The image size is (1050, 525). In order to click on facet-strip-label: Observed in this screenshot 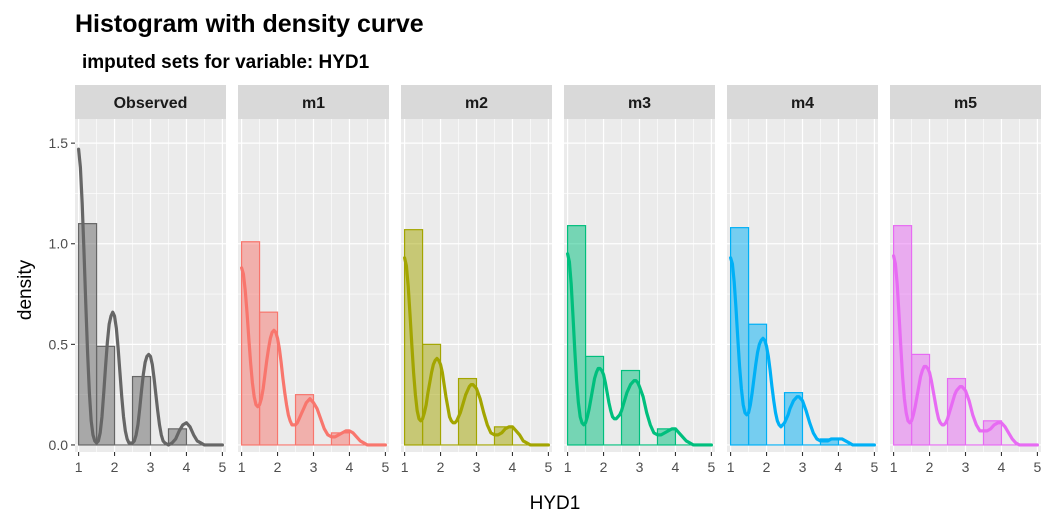, I will do `click(151, 103)`.